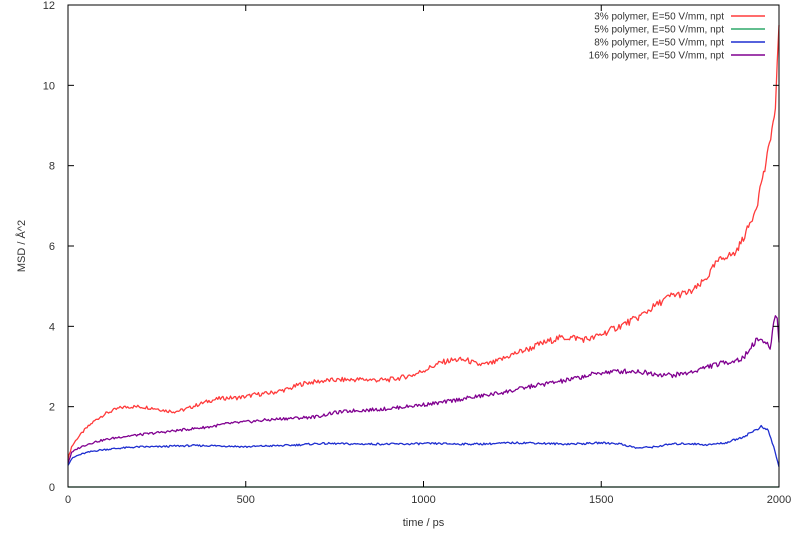 This screenshot has height=533, width=800. What do you see at coordinates (601, 500) in the screenshot?
I see `x-tick-label: 1500` at bounding box center [601, 500].